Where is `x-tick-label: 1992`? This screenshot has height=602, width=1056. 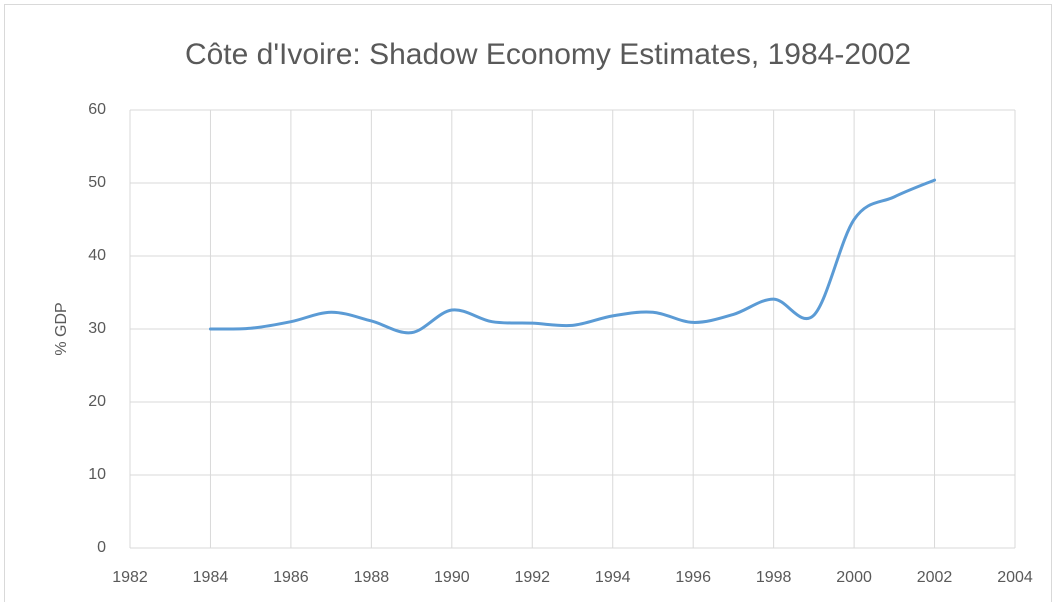 x-tick-label: 1992 is located at coordinates (532, 577).